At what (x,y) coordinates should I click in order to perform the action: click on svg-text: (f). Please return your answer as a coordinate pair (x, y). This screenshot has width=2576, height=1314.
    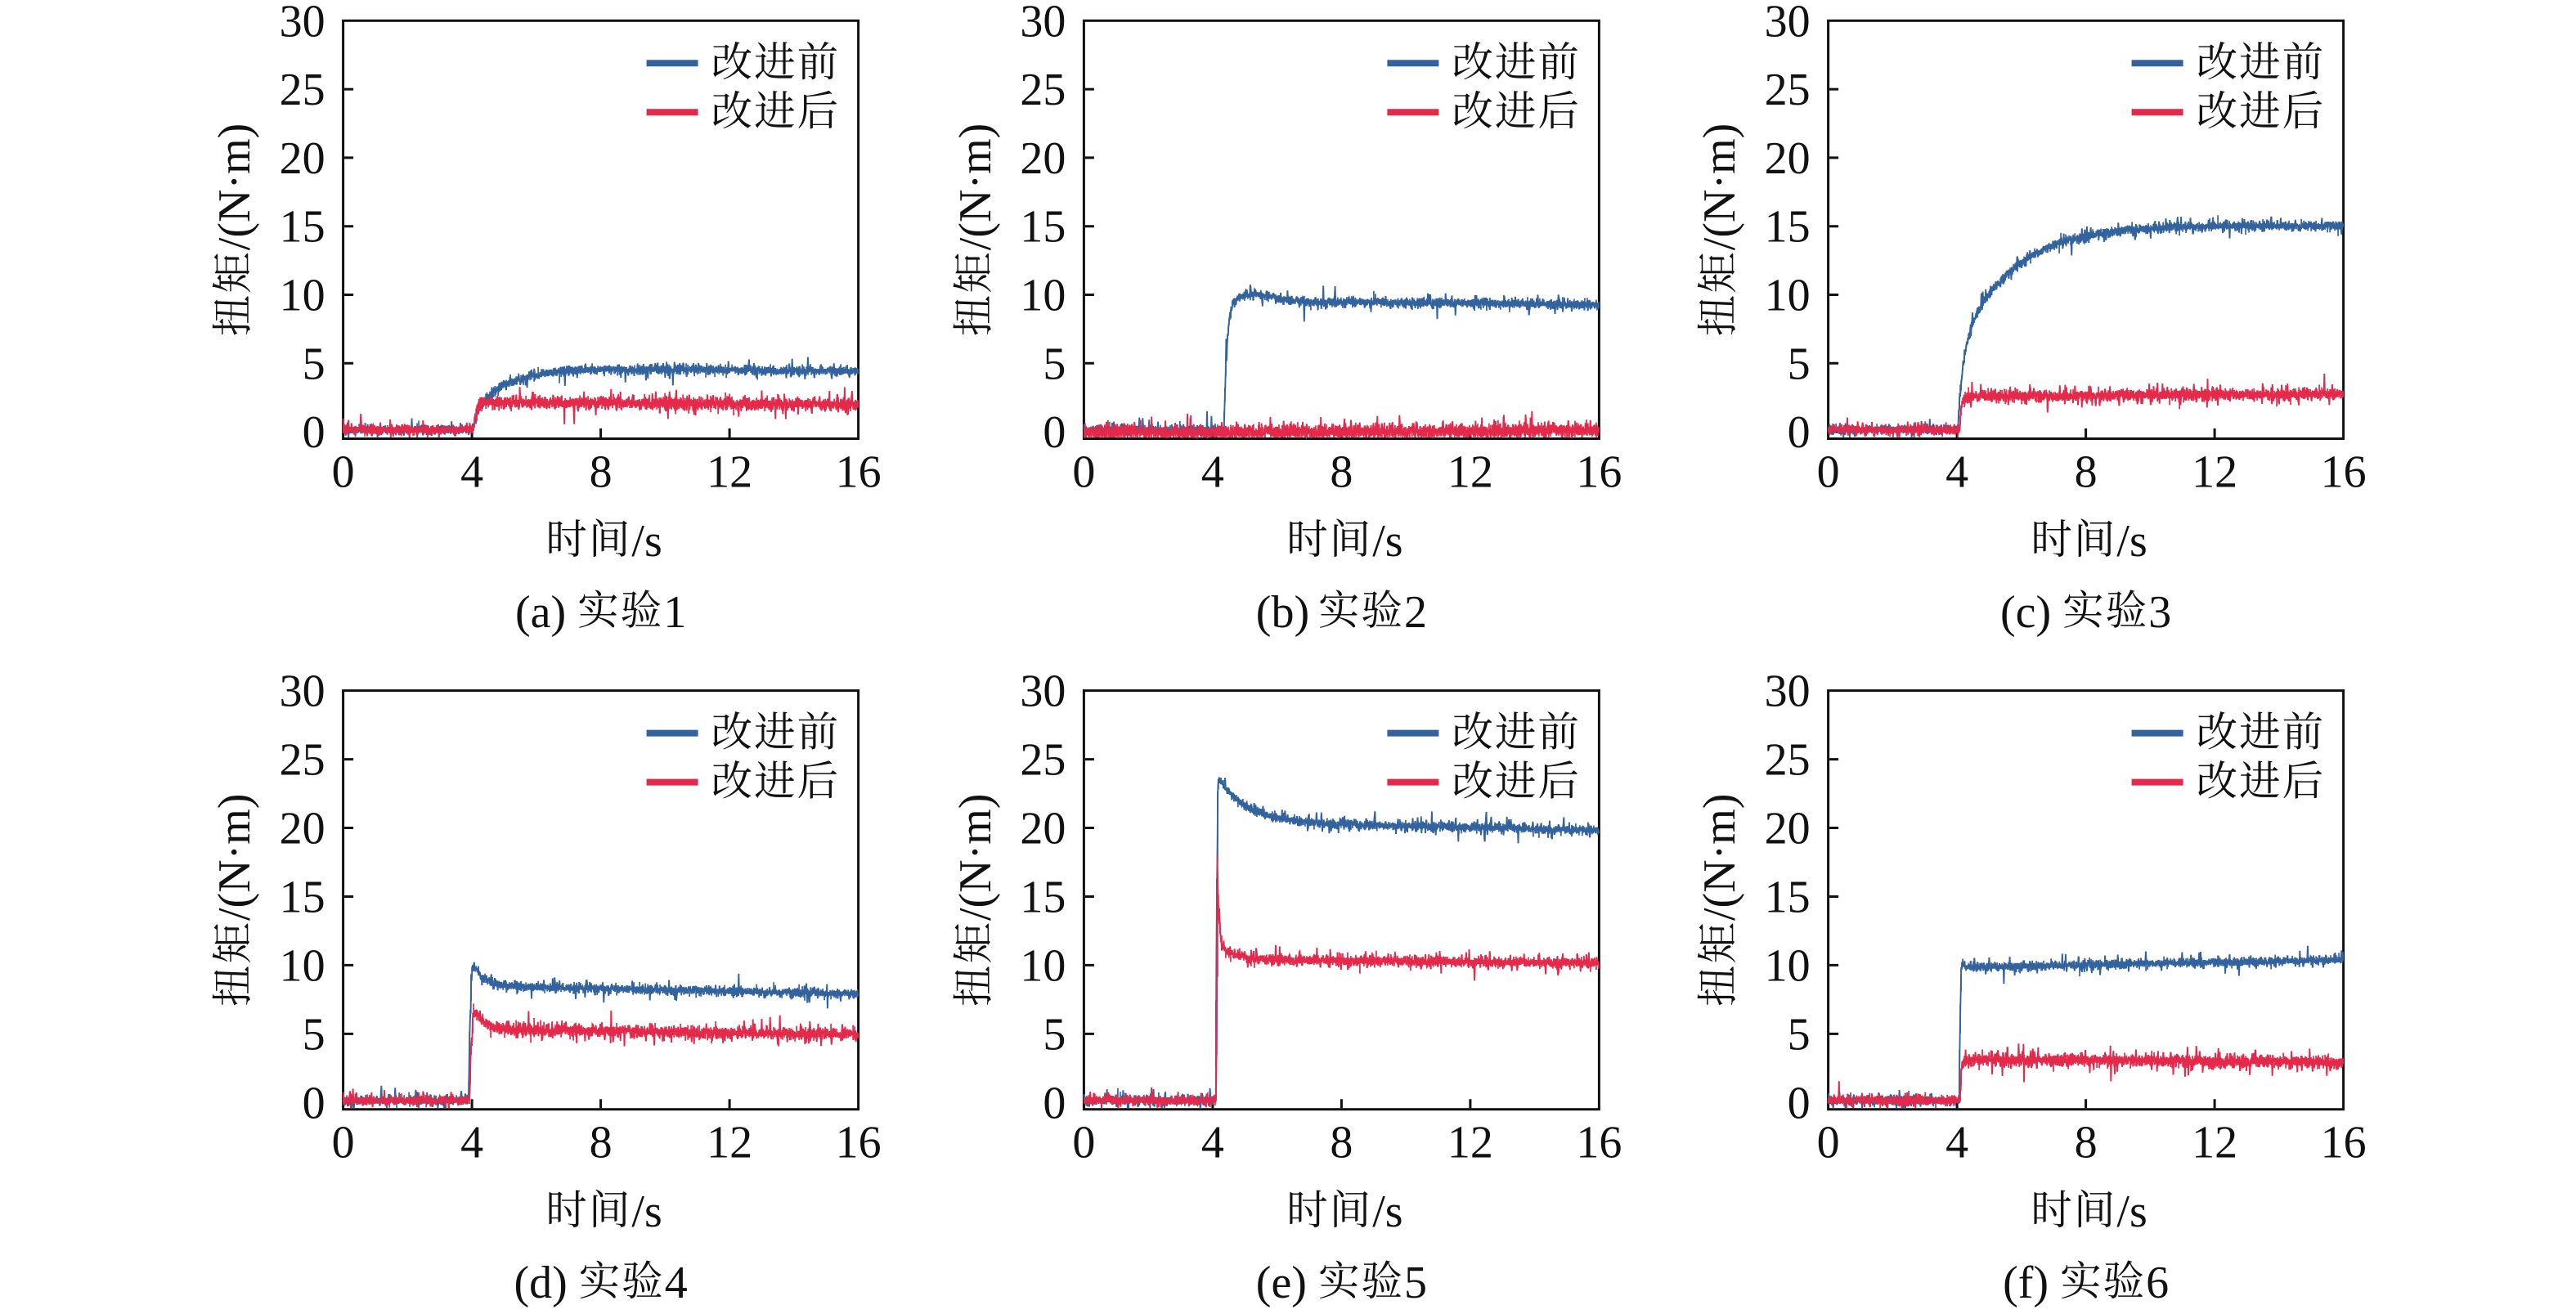
    Looking at the image, I should click on (2026, 1283).